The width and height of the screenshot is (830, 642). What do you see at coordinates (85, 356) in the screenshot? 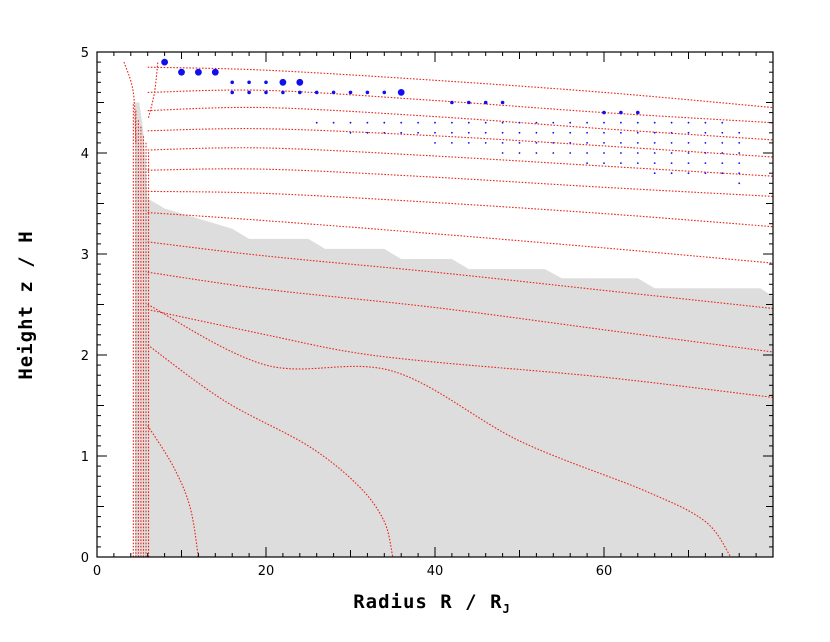
I see `y-tick-label-2: 2` at bounding box center [85, 356].